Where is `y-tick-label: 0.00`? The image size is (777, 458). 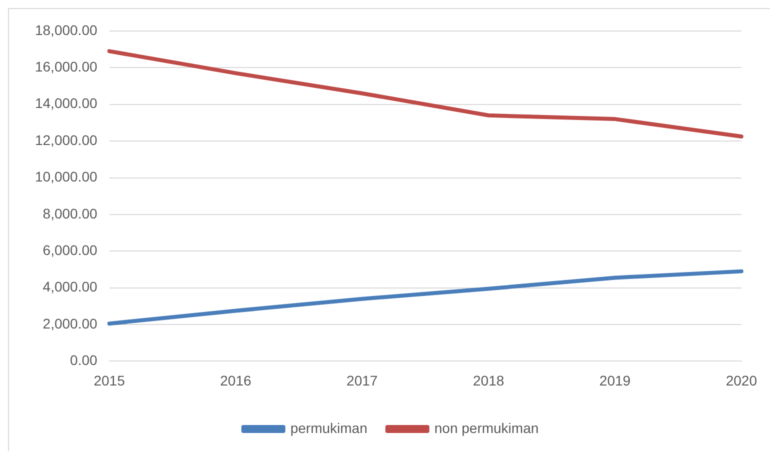
y-tick-label: 0.00 is located at coordinates (84, 360).